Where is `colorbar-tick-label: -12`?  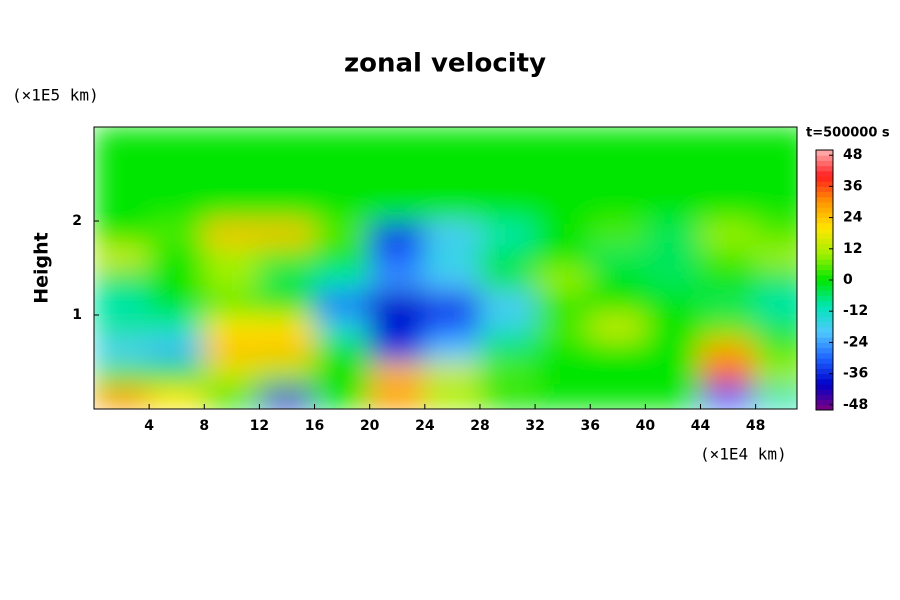
colorbar-tick-label: -12 is located at coordinates (855, 311).